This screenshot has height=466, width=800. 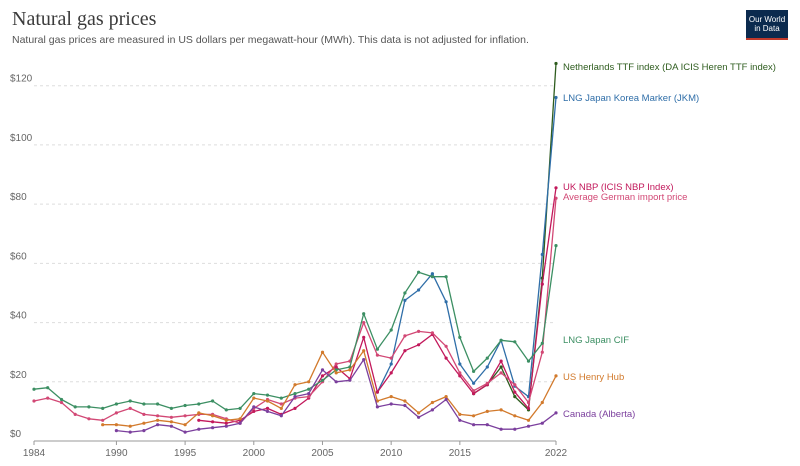 I want to click on x-tick-label: 2000, so click(x=254, y=453).